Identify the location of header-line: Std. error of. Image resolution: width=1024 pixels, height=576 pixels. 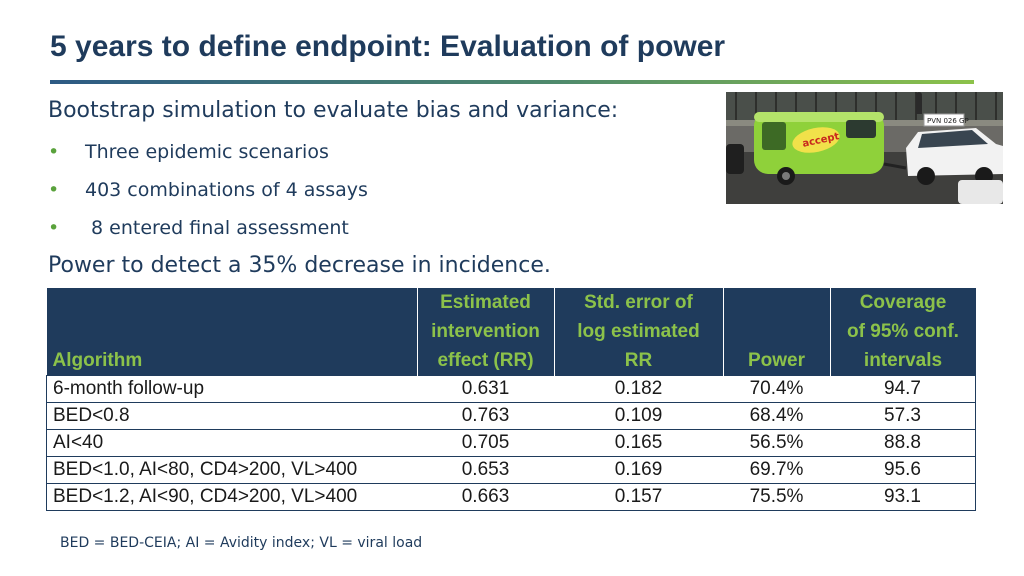
(638, 302).